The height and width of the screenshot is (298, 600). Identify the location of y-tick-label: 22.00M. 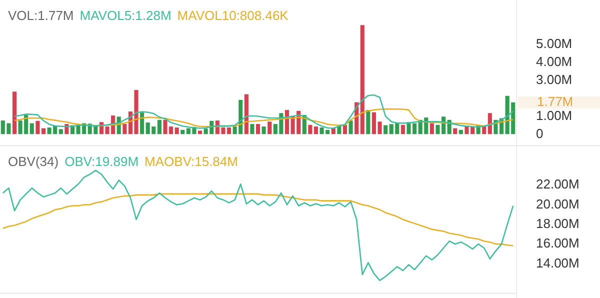
(558, 184).